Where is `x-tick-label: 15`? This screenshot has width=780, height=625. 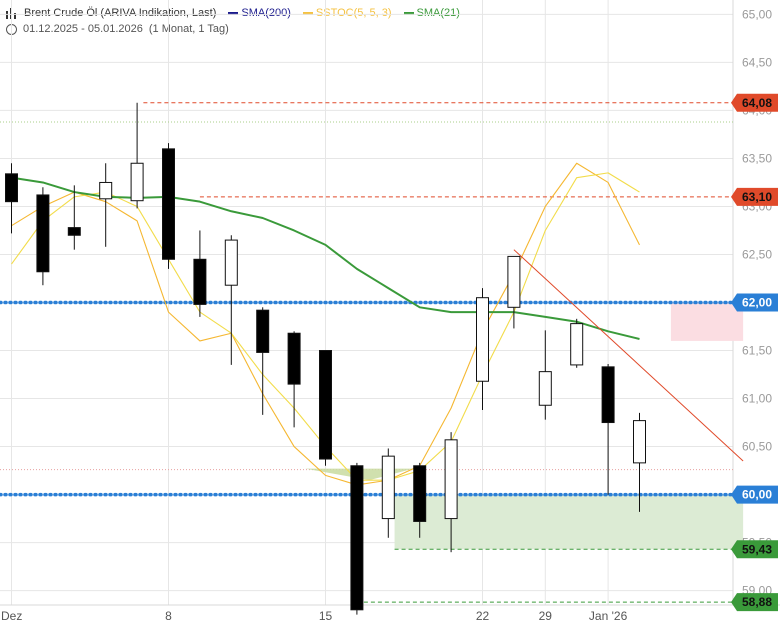 x-tick-label: 15 is located at coordinates (326, 616).